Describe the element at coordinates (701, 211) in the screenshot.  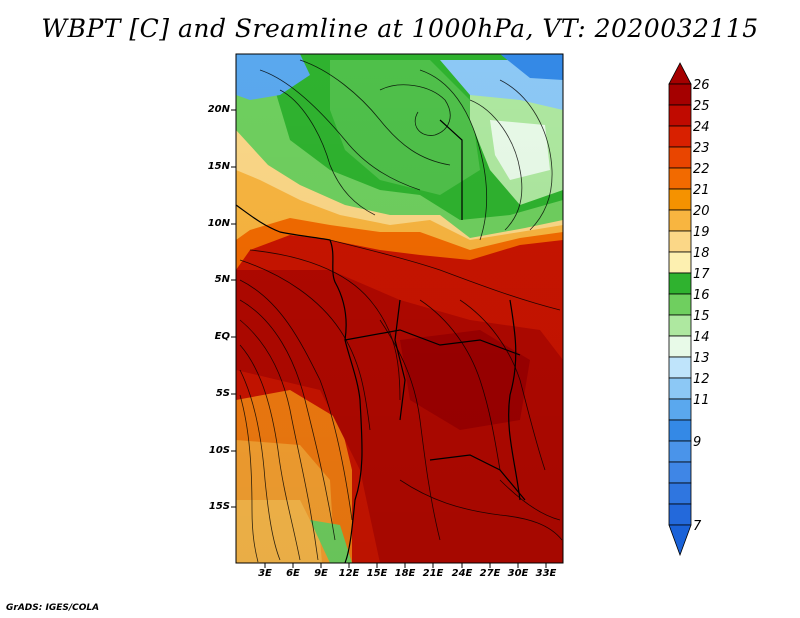
I see `colorbar-label-20: 20` at that location.